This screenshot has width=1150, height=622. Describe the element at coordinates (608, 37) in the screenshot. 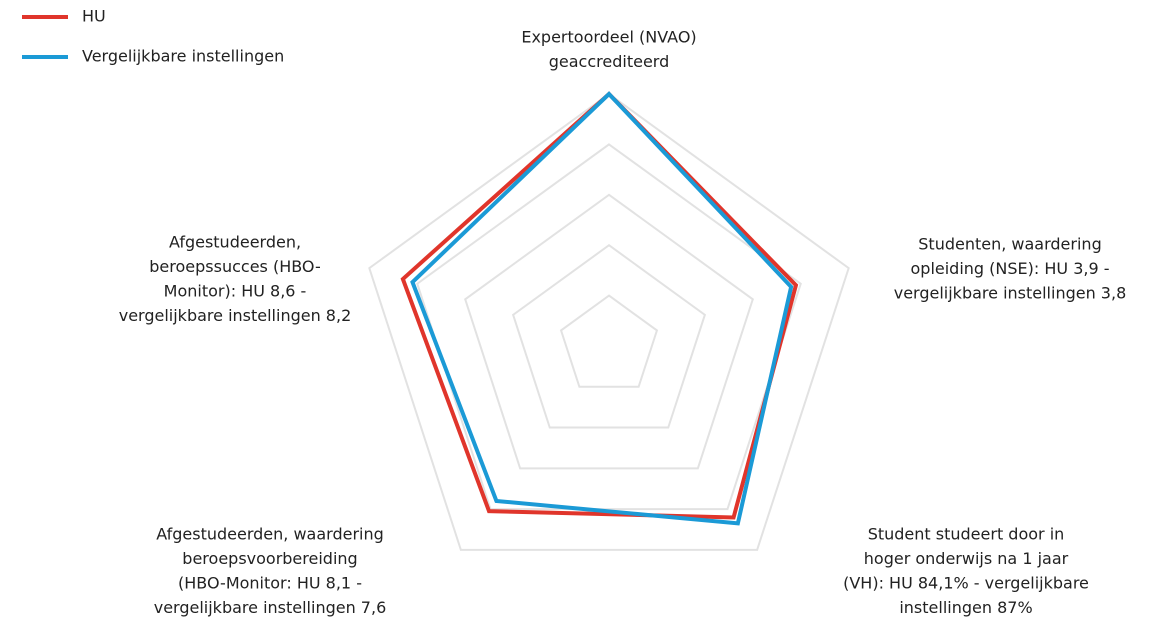

I see `axis-label: Expertoordeel (NVAO)` at that location.